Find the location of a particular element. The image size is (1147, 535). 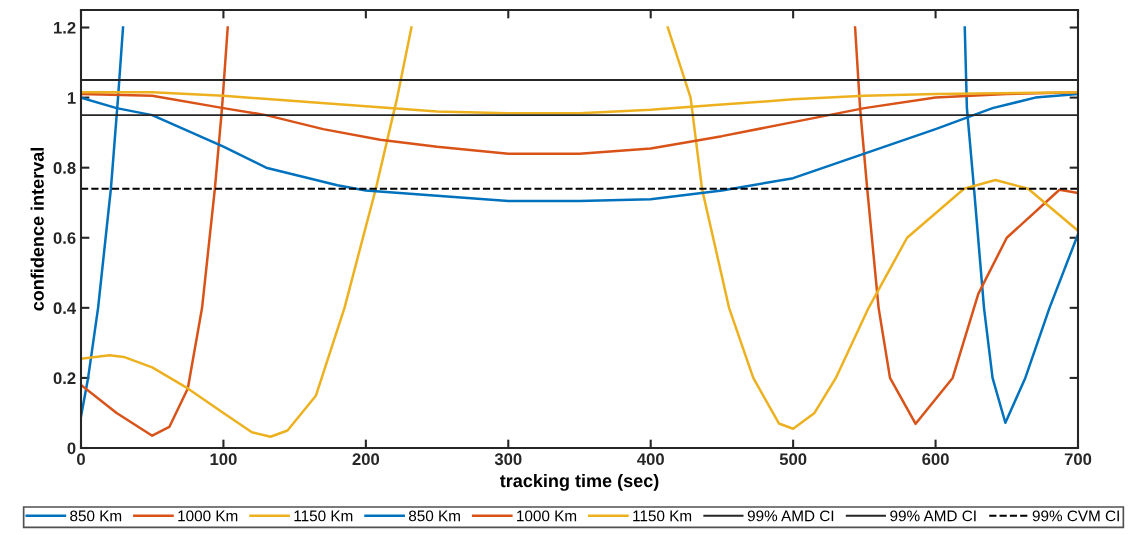

x-tick-label: 400 is located at coordinates (650, 459).